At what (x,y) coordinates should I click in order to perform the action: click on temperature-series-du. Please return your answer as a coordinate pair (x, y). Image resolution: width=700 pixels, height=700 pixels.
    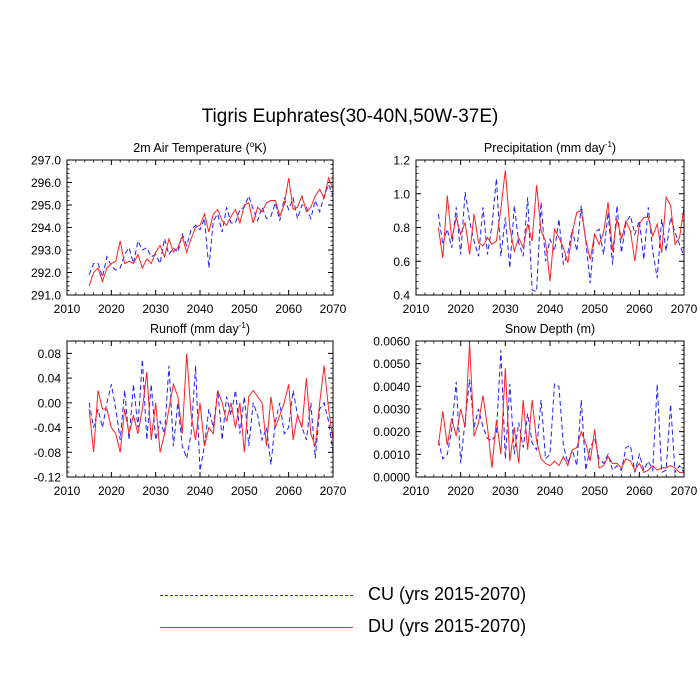
    Looking at the image, I should click on (210, 231).